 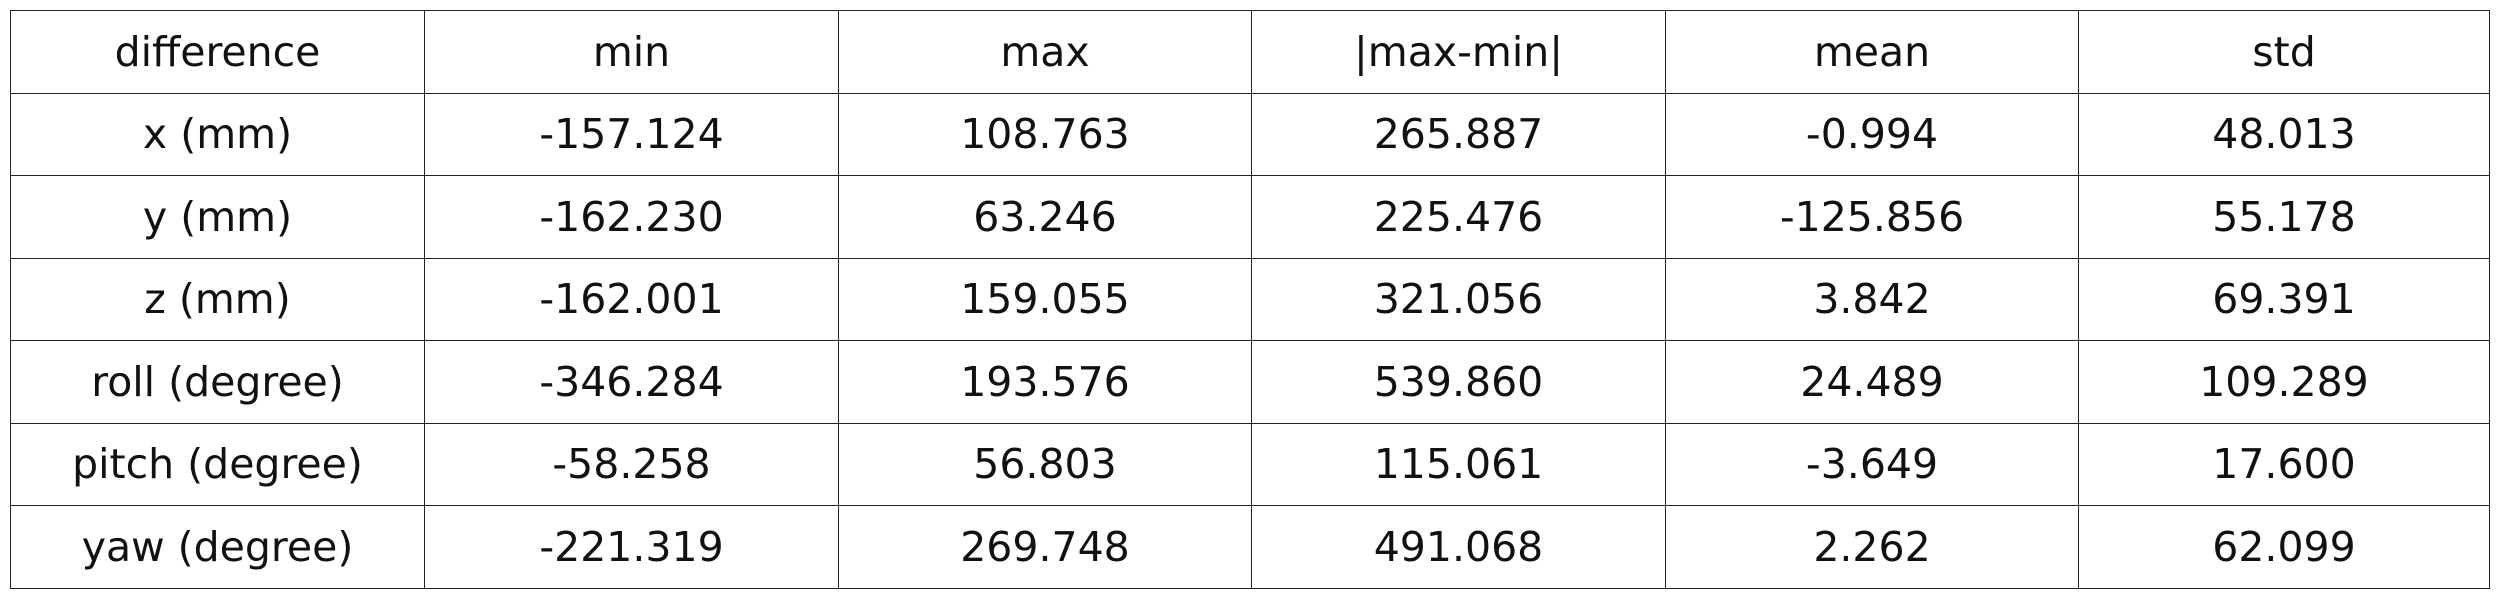 I want to click on table-cell: 3.842, so click(x=1872, y=299).